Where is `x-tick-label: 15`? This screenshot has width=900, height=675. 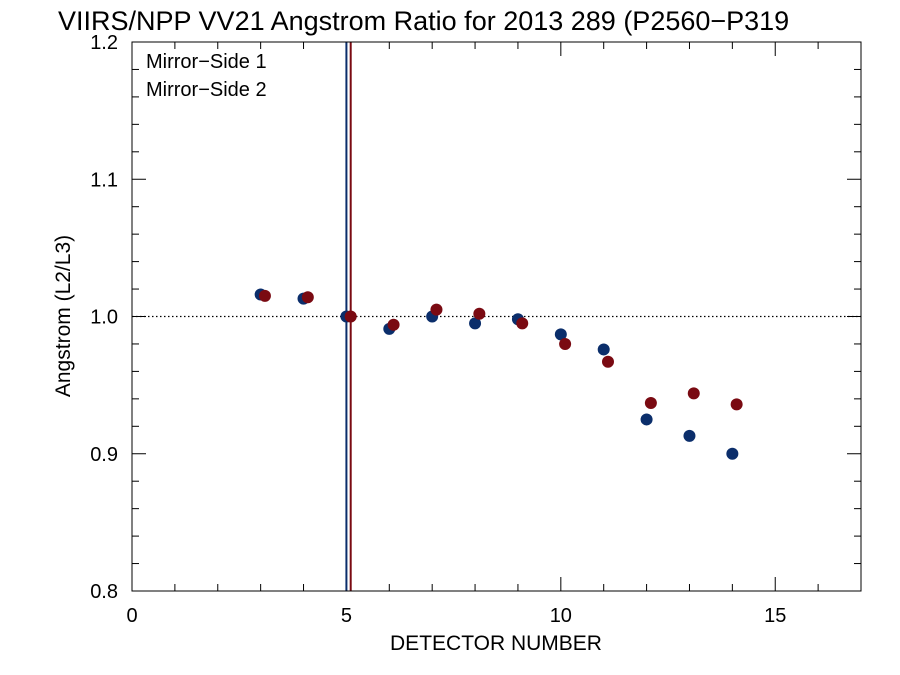 x-tick-label: 15 is located at coordinates (775, 616).